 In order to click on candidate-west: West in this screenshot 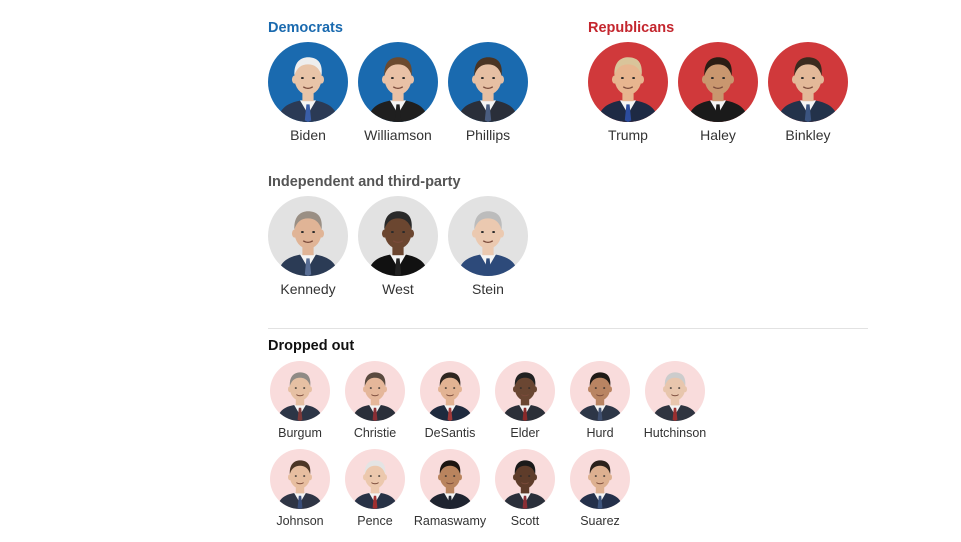, I will do `click(398, 247)`.